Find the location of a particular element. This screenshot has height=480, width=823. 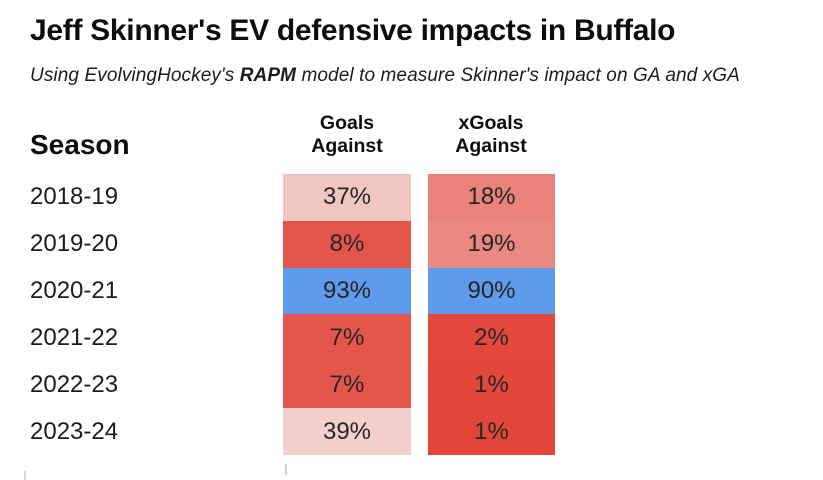

column-header-line: Goals is located at coordinates (347, 123).